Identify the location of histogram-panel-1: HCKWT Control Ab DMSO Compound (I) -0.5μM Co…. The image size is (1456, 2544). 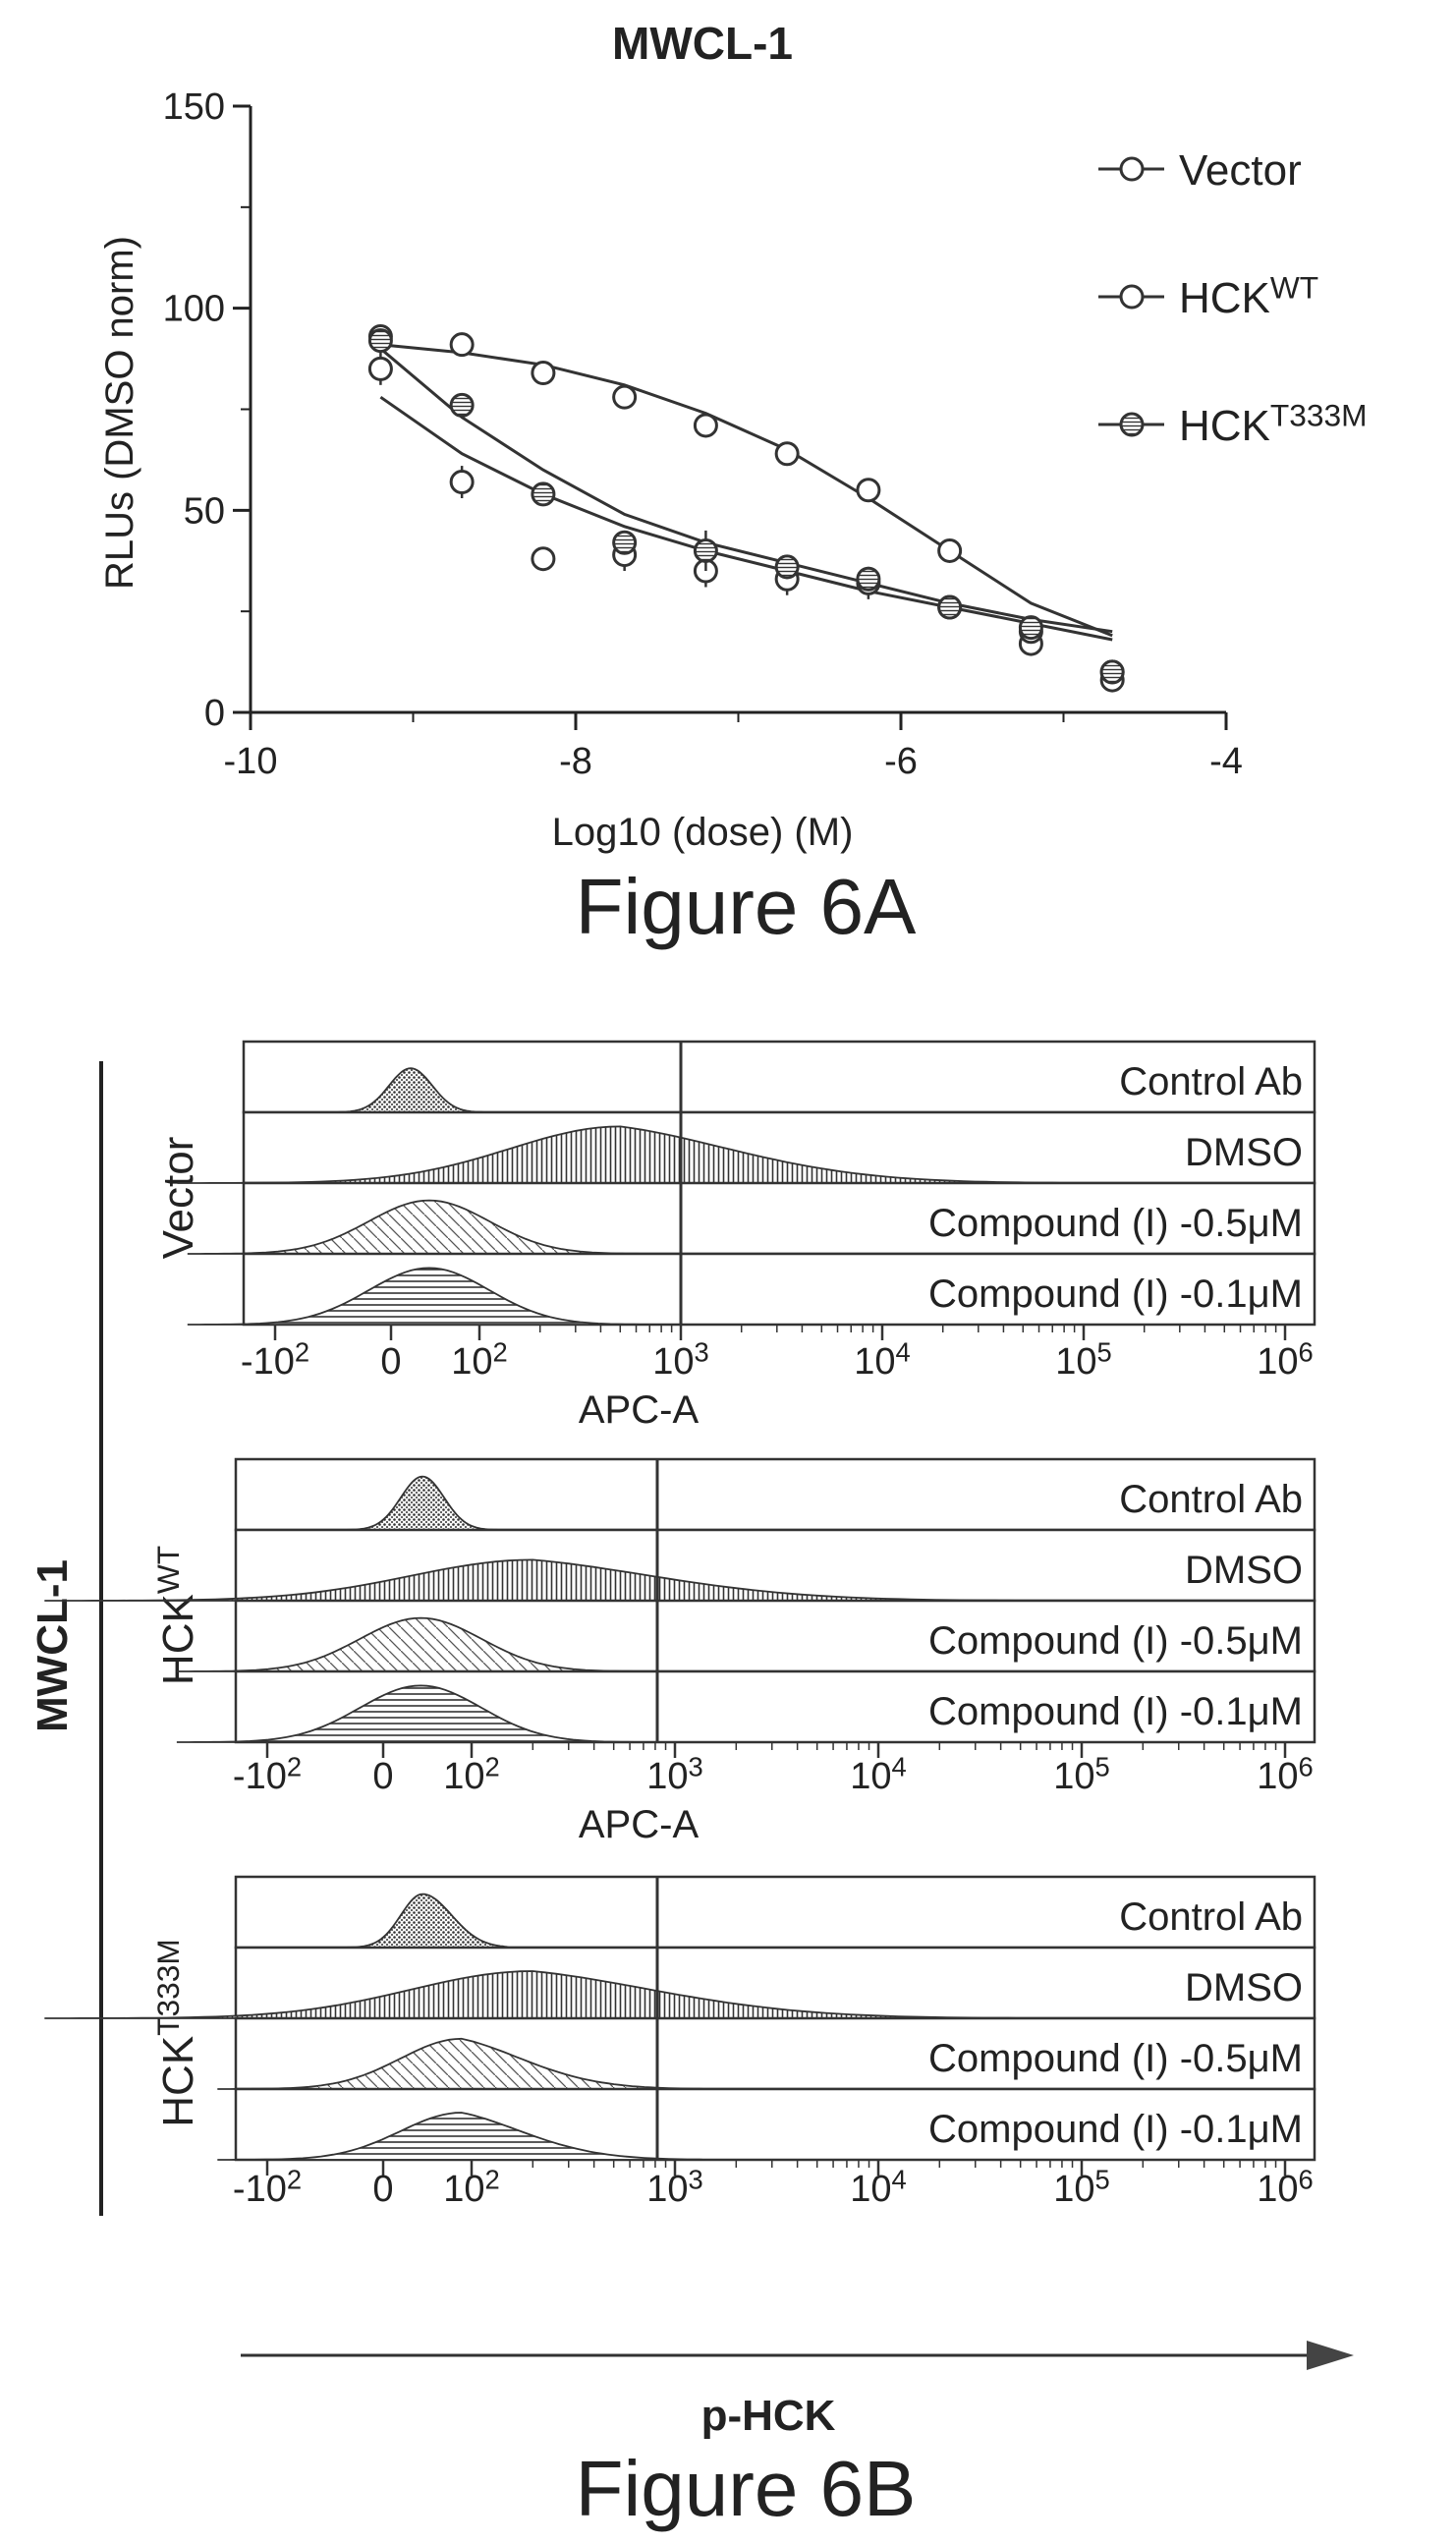
(680, 1652).